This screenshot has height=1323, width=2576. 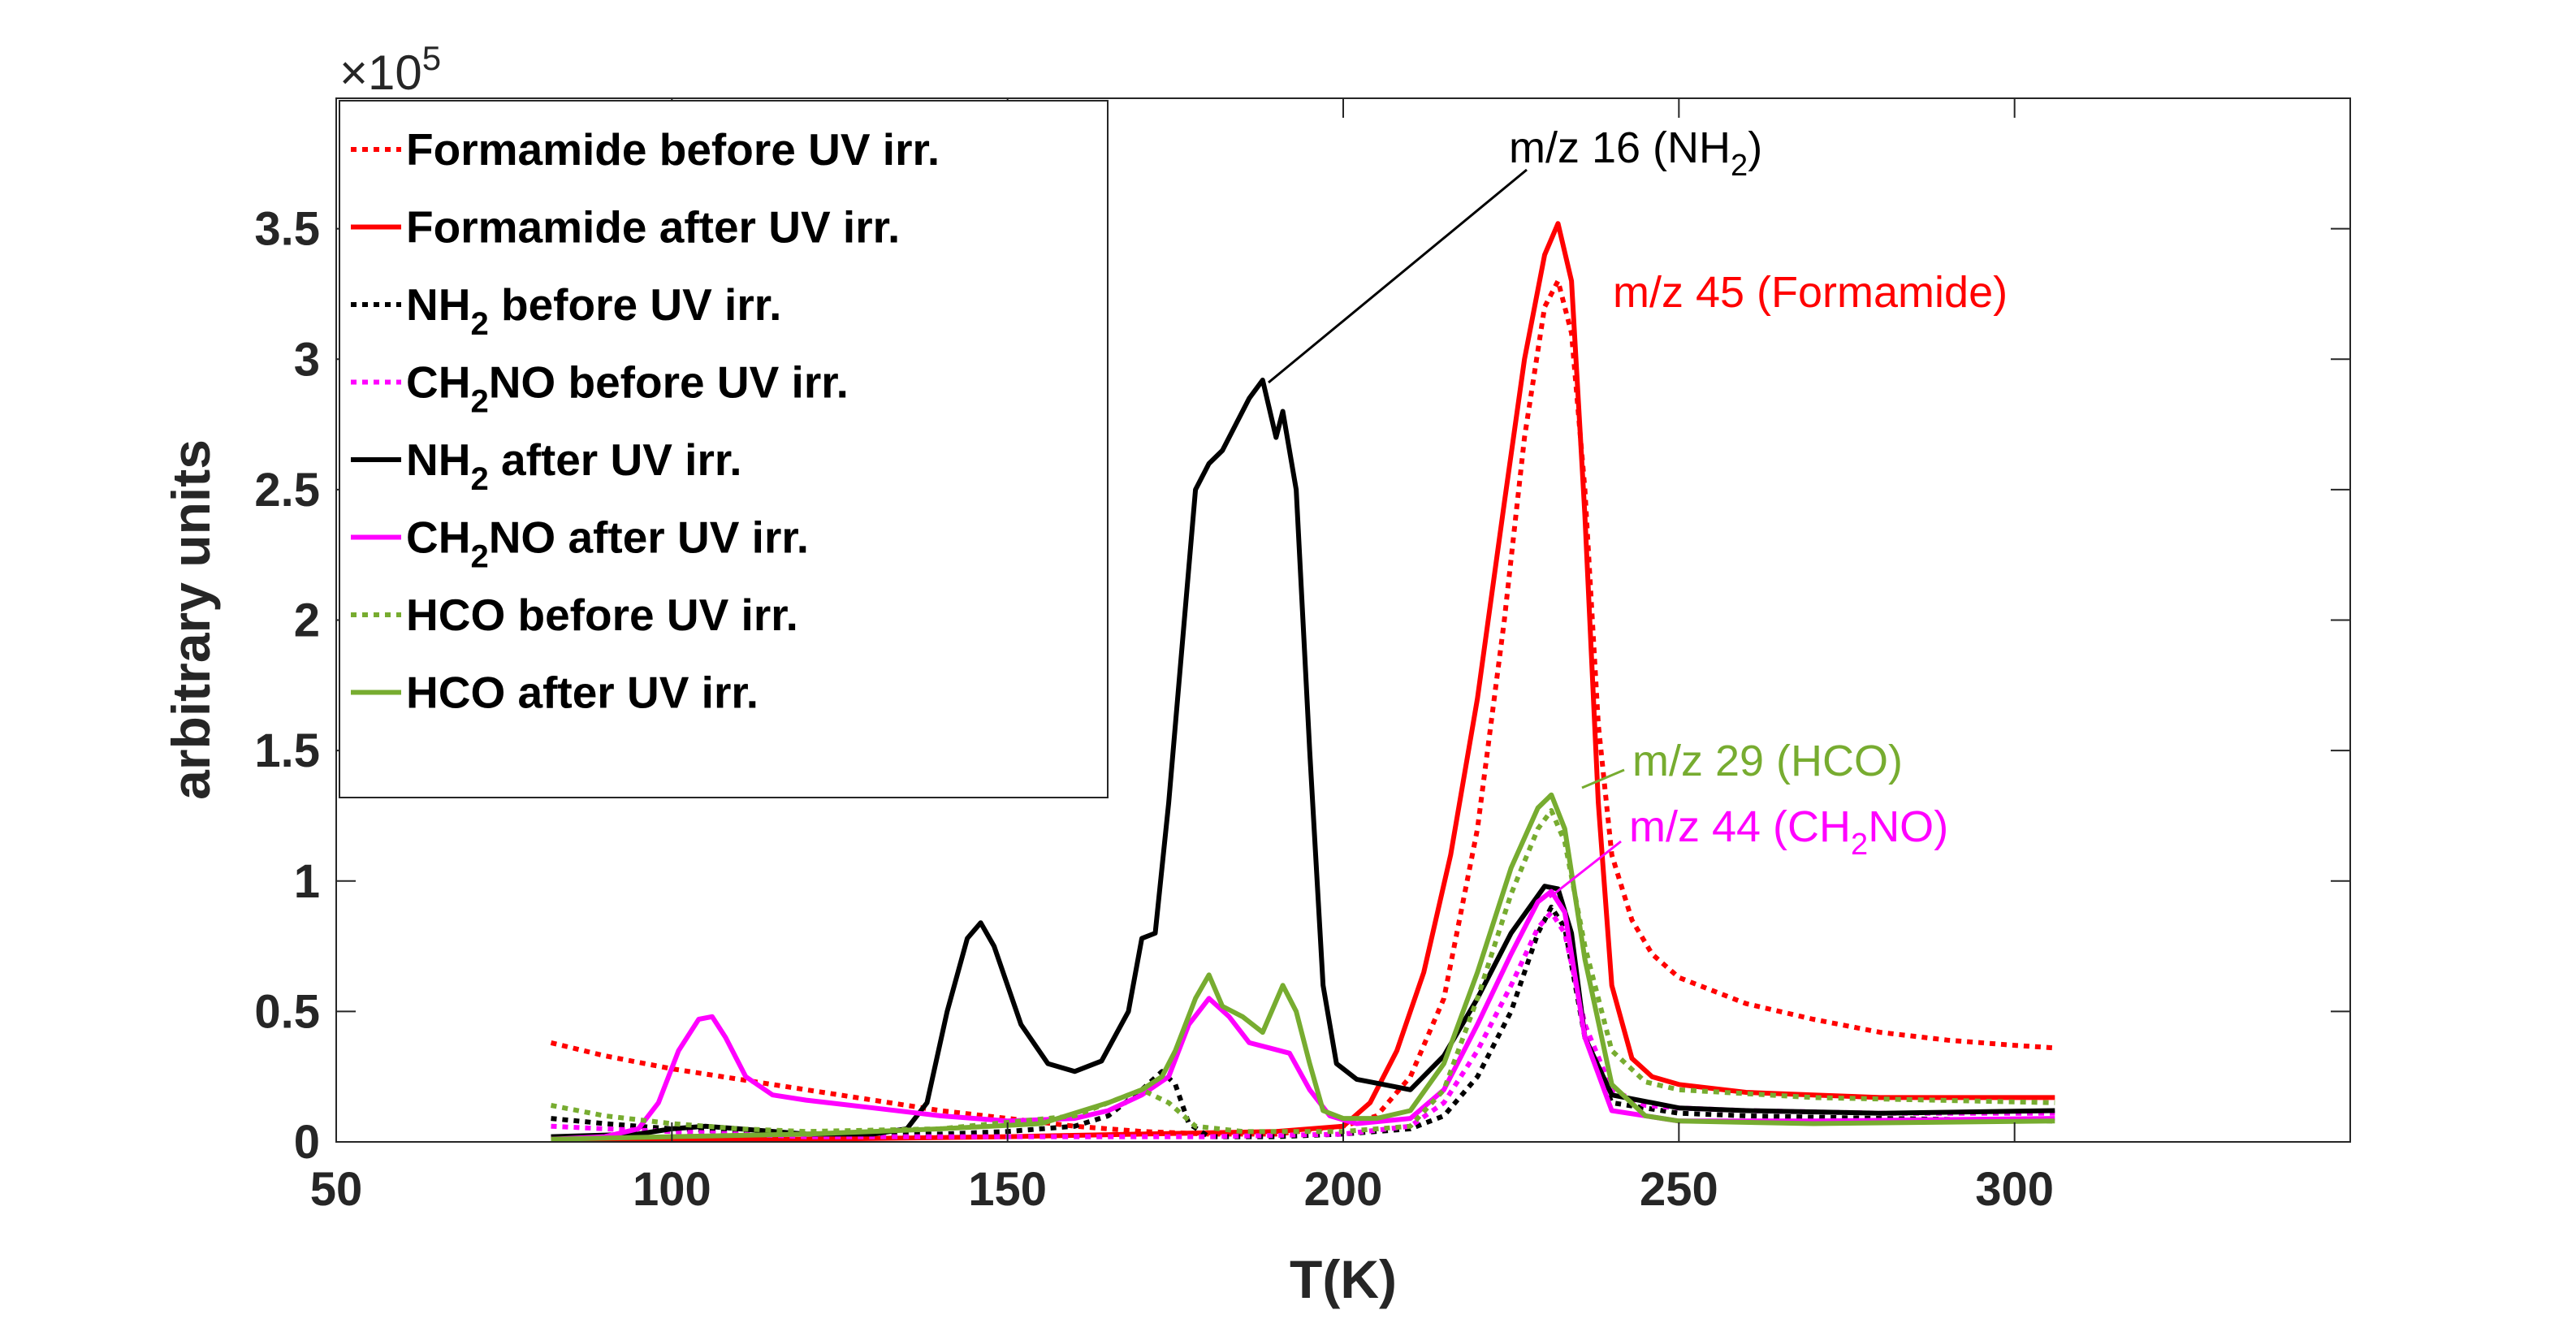 What do you see at coordinates (608, 544) in the screenshot?
I see `legend-label-ch2no-after-uv-irr: CH2NO after UV irr.` at bounding box center [608, 544].